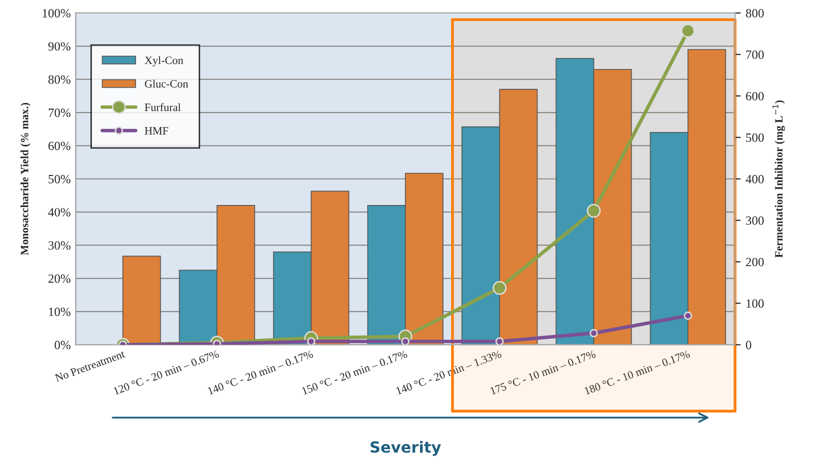  I want to click on y2-tick-label: 800, so click(755, 13).